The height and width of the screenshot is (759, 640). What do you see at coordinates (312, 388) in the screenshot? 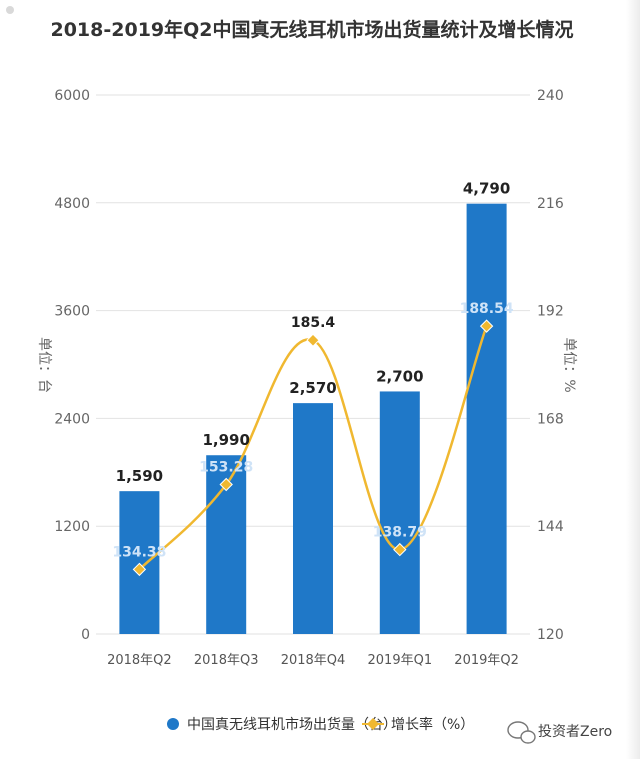
I see `bar-value-label: 2,570` at bounding box center [312, 388].